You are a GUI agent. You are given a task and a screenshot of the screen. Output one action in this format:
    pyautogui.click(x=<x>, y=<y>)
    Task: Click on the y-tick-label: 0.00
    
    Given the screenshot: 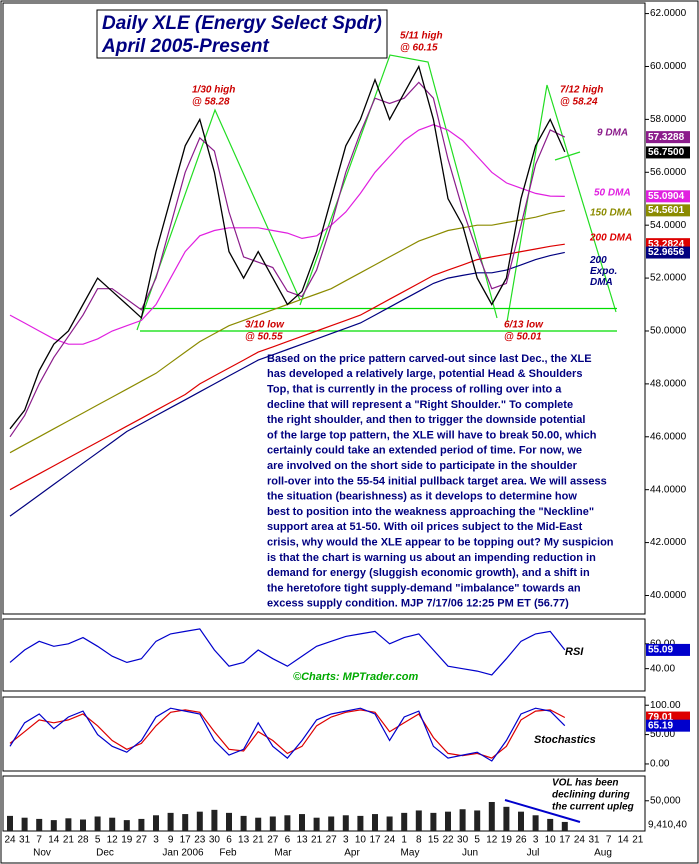 What is the action you would take?
    pyautogui.click(x=660, y=764)
    